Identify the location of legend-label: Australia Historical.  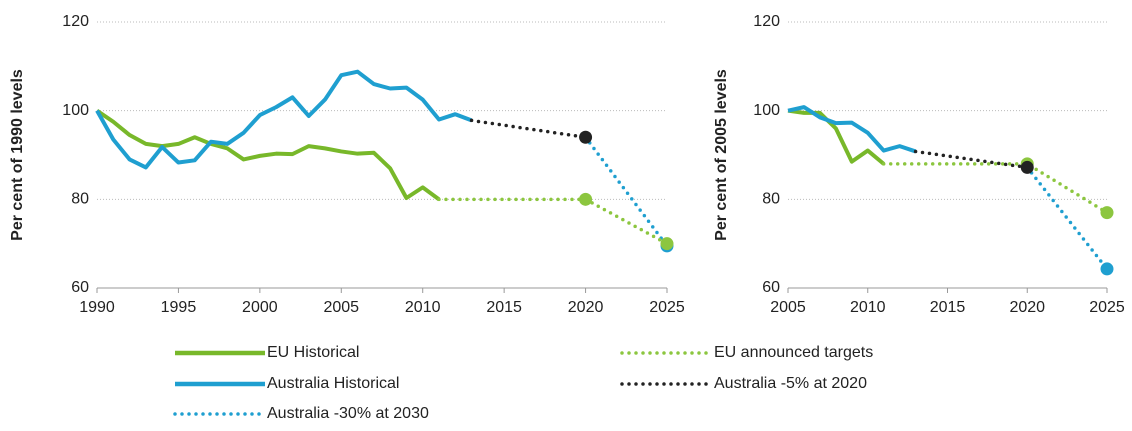
(333, 383).